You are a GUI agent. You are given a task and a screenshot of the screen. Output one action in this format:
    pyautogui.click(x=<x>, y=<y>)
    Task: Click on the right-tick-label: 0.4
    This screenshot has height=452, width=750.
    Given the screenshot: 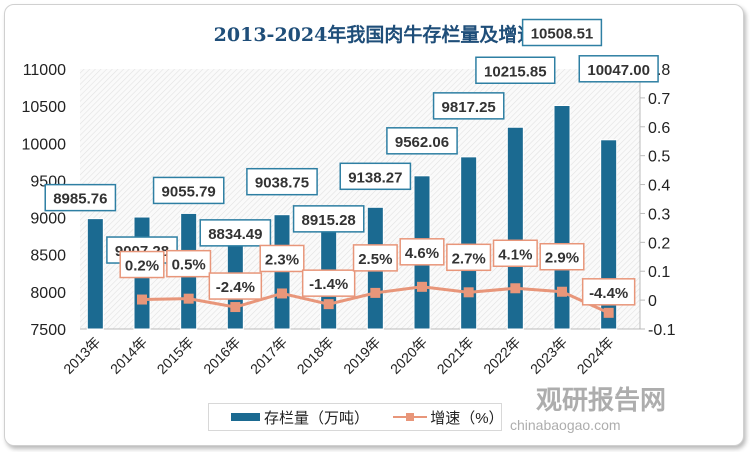 What is the action you would take?
    pyautogui.click(x=659, y=186)
    